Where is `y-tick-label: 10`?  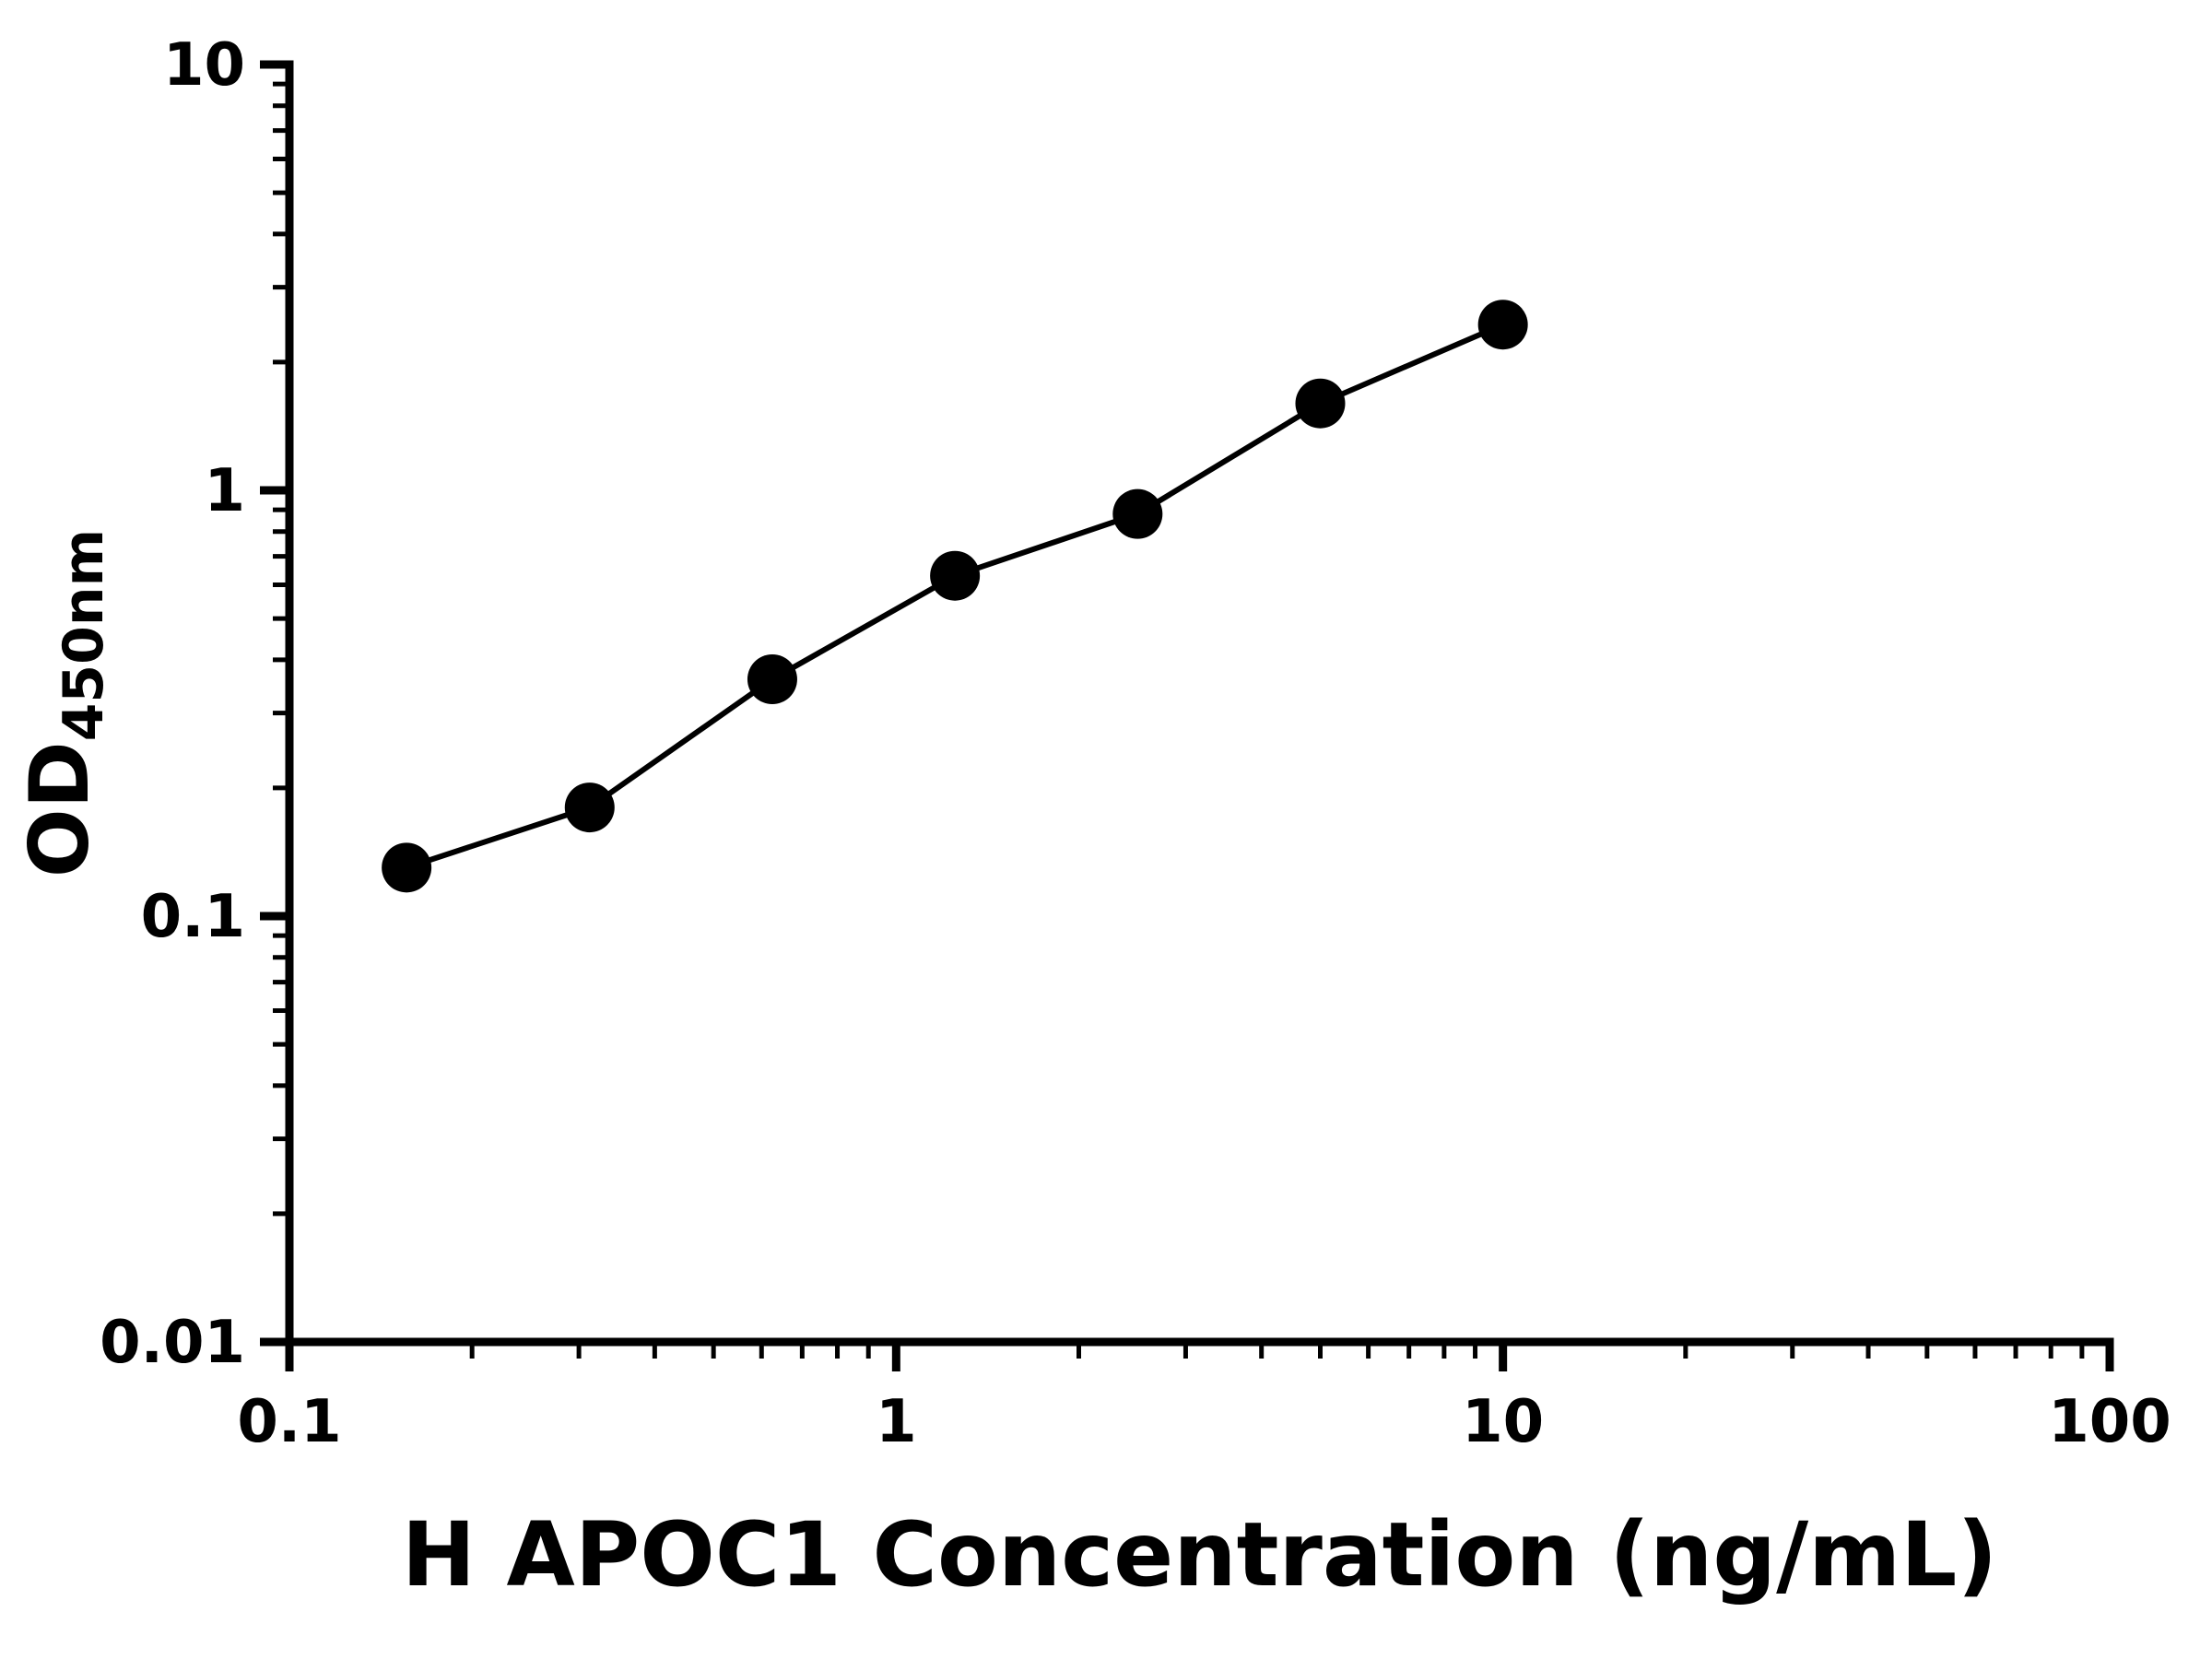 y-tick-label: 10 is located at coordinates (204, 65).